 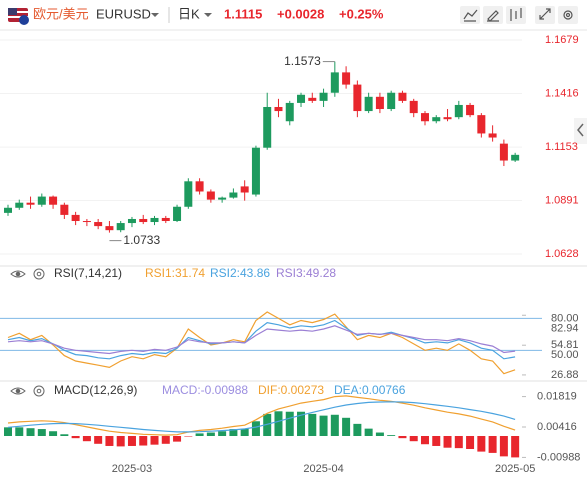 What do you see at coordinates (515, 469) in the screenshot?
I see `x-tick-label: 2025-05` at bounding box center [515, 469].